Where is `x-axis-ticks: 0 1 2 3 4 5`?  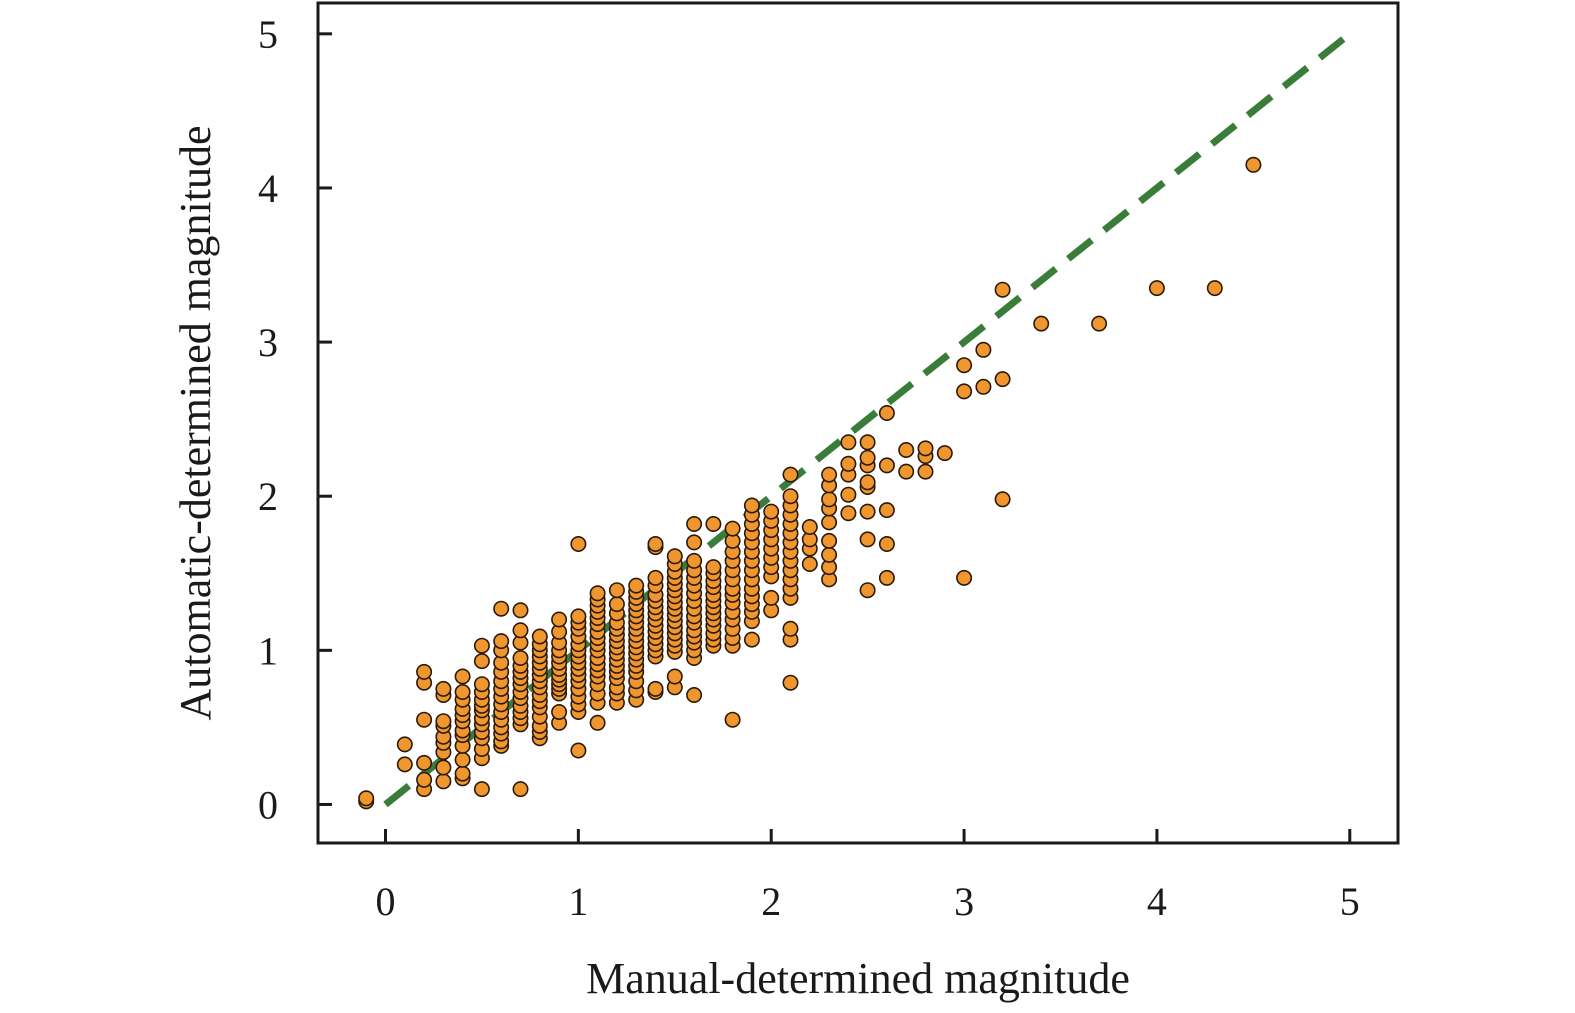
x-axis-ticks: 0 1 2 3 4 5 is located at coordinates (868, 876).